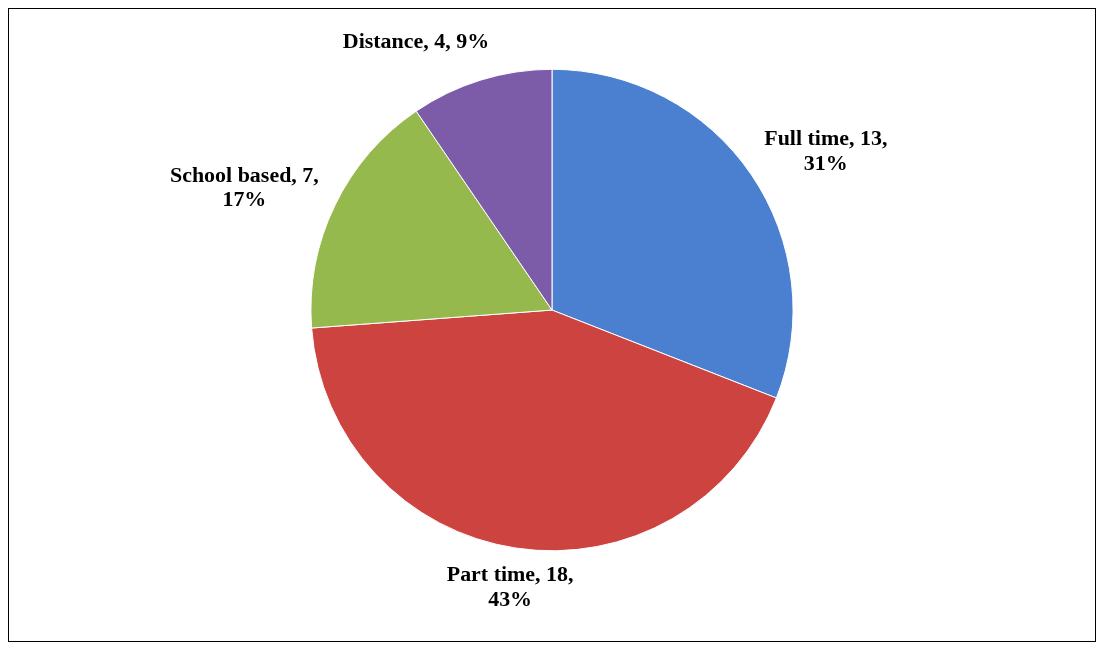  I want to click on slice-label: Full time, 13, 31%, so click(826, 150).